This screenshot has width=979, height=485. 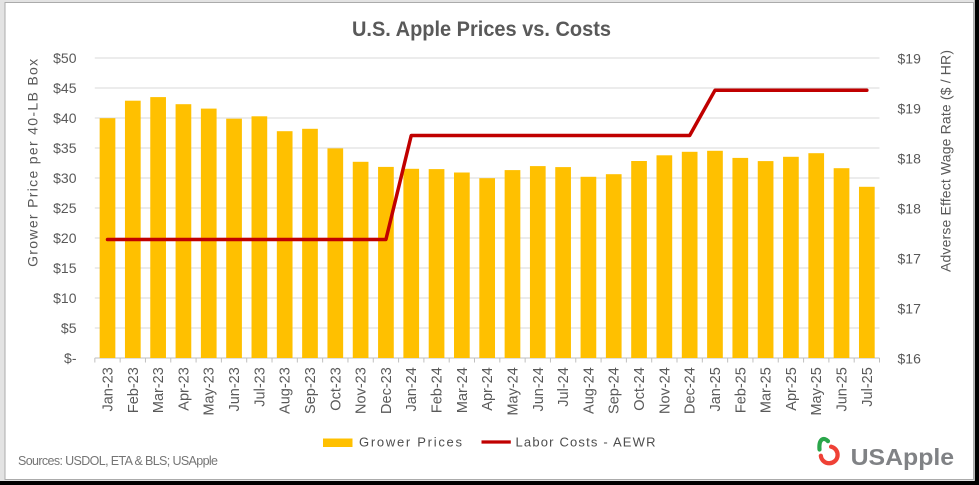 I want to click on svg-text: Dec-24, so click(x=691, y=390).